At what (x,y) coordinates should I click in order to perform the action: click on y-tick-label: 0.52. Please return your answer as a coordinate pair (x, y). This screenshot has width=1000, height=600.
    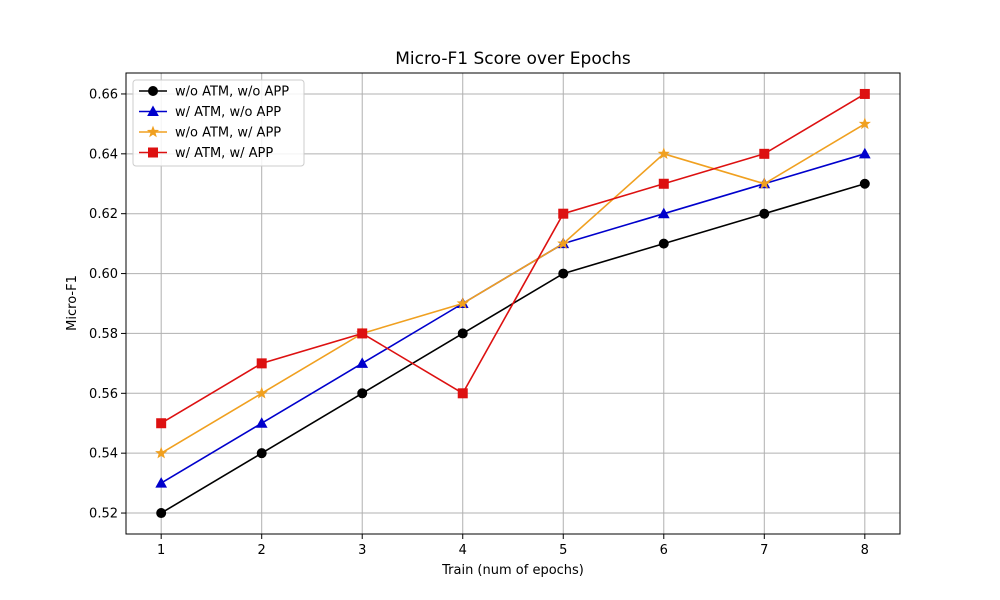
    Looking at the image, I should click on (103, 514).